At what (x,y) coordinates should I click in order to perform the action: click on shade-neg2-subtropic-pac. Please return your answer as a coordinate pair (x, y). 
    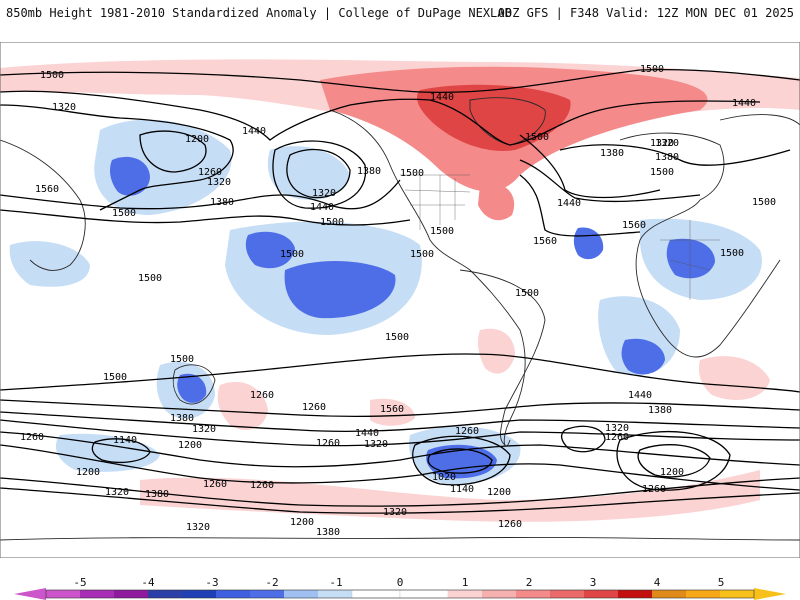
    Looking at the image, I should click on (340, 289).